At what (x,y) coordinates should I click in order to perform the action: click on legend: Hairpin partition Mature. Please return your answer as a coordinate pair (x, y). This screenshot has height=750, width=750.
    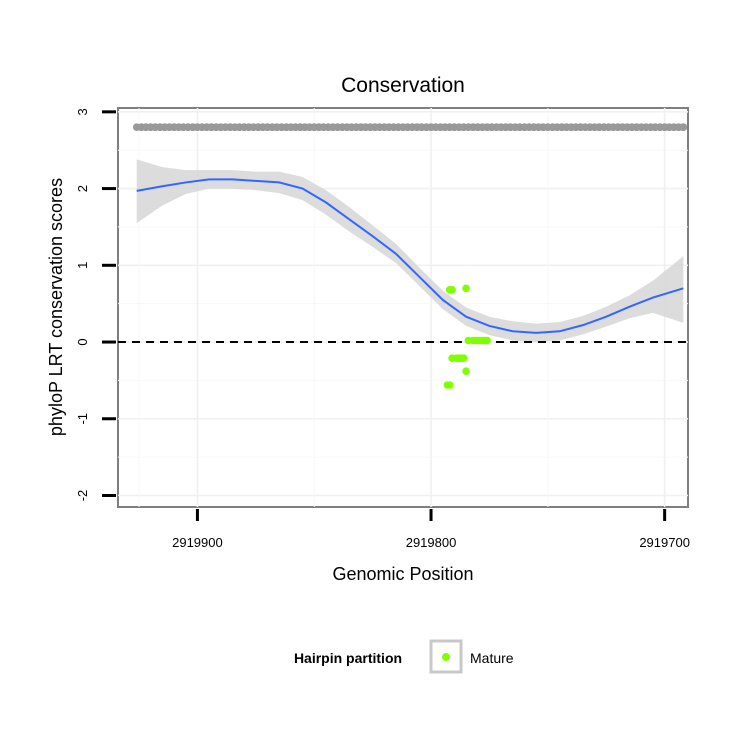
    Looking at the image, I should click on (404, 656).